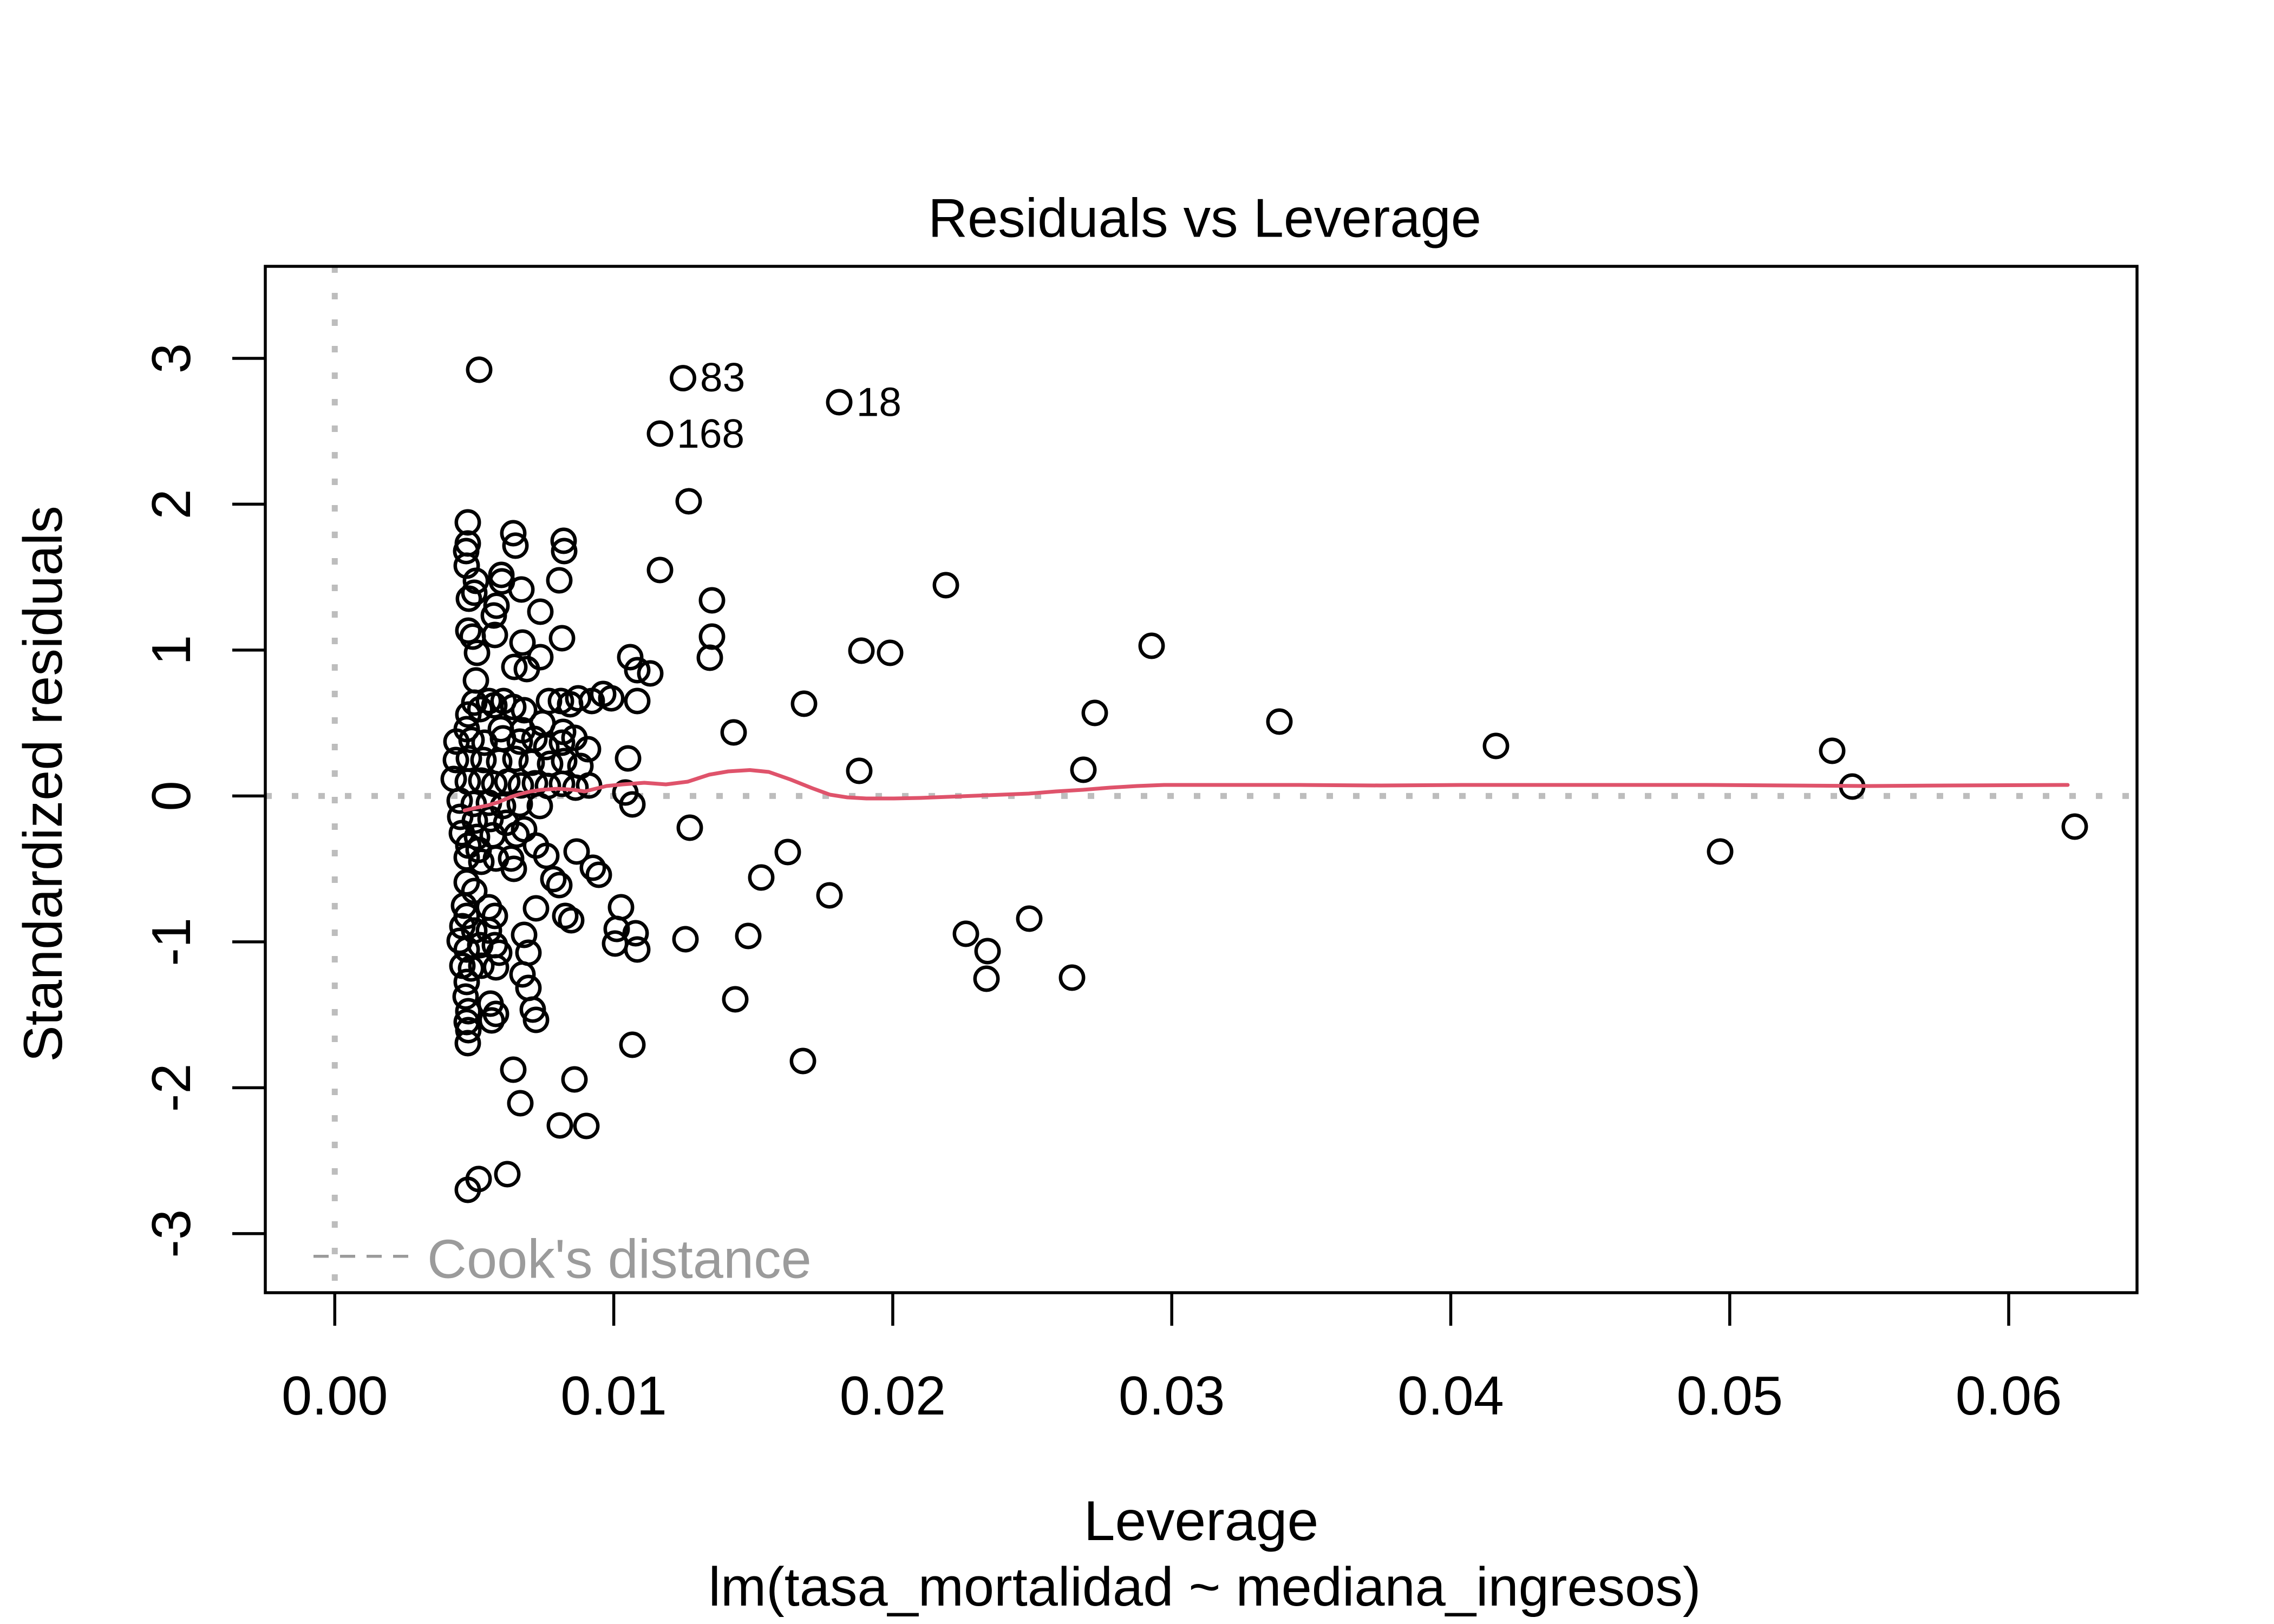  Describe the element at coordinates (172, 1087) in the screenshot. I see `svg-text: -2` at that location.